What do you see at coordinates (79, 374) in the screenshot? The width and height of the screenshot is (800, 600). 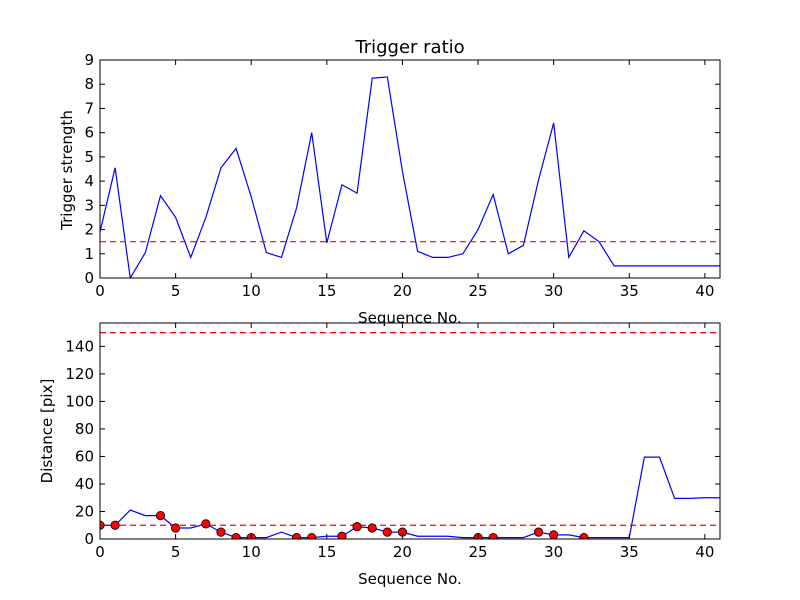 I see `y-tick-label: 120` at bounding box center [79, 374].